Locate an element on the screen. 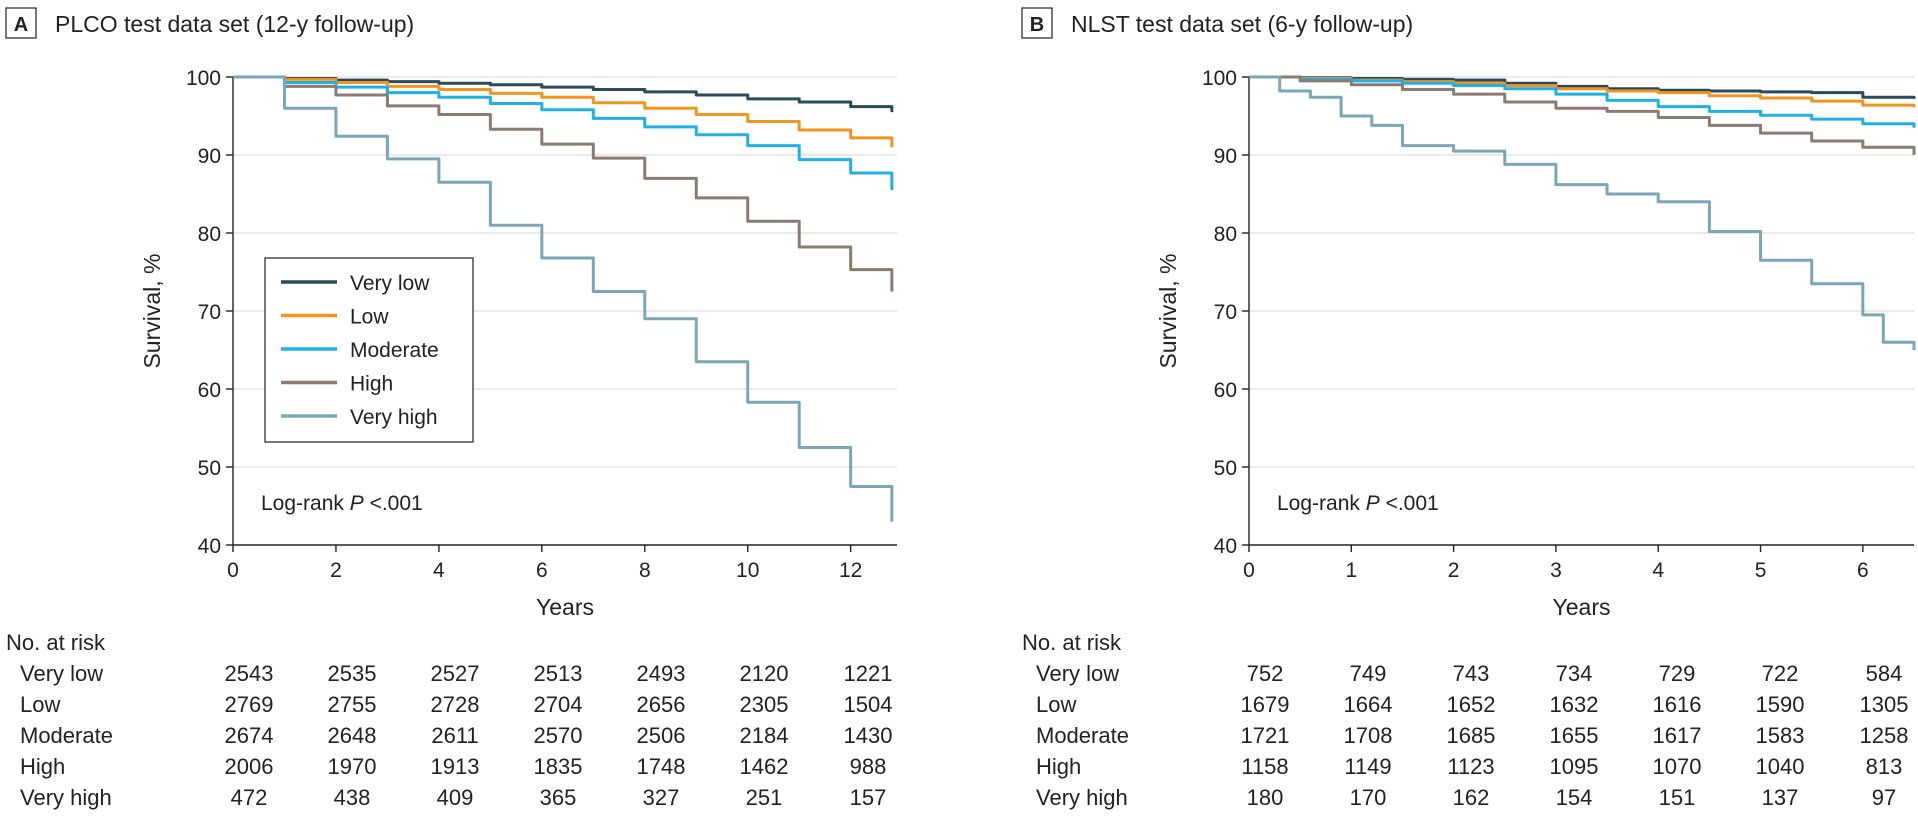 The height and width of the screenshot is (822, 1918). risk-value: 2535 is located at coordinates (352, 673).